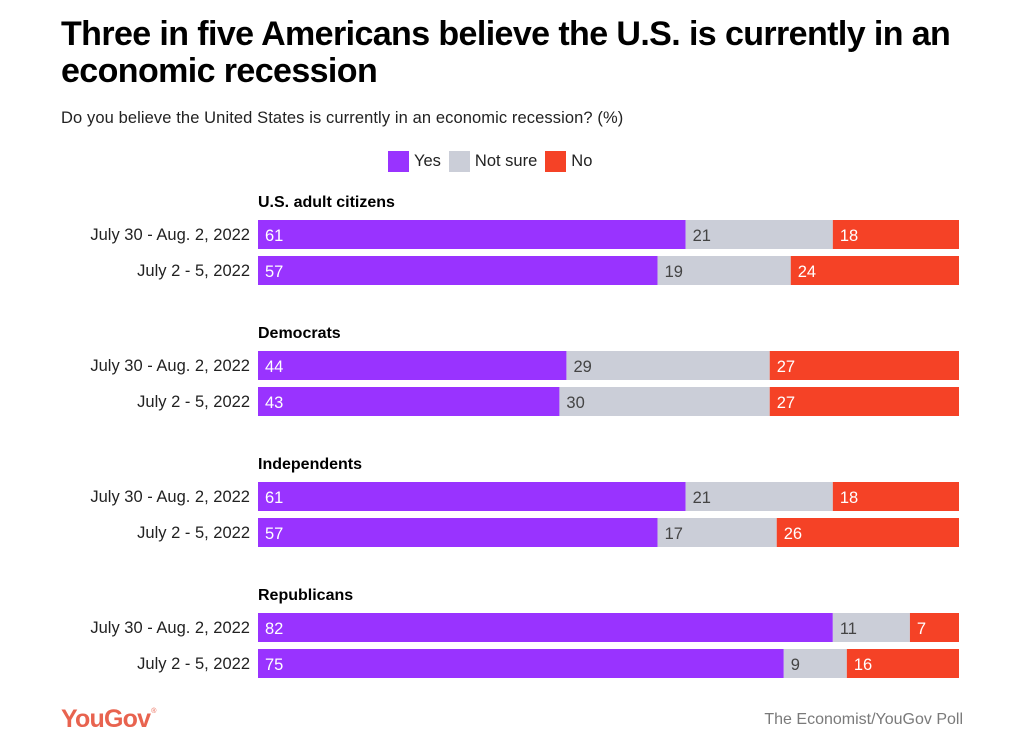  What do you see at coordinates (459, 161) in the screenshot?
I see `legend-swatch-not-sure` at bounding box center [459, 161].